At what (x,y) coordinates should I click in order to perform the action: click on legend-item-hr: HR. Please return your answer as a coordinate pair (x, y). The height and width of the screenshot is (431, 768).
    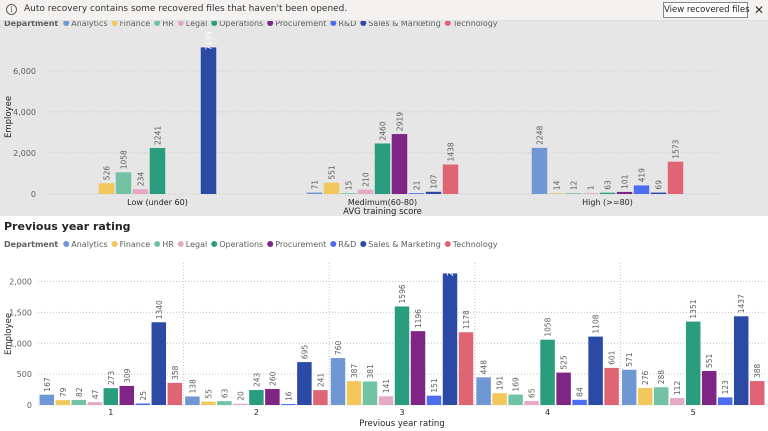
    Looking at the image, I should click on (168, 24).